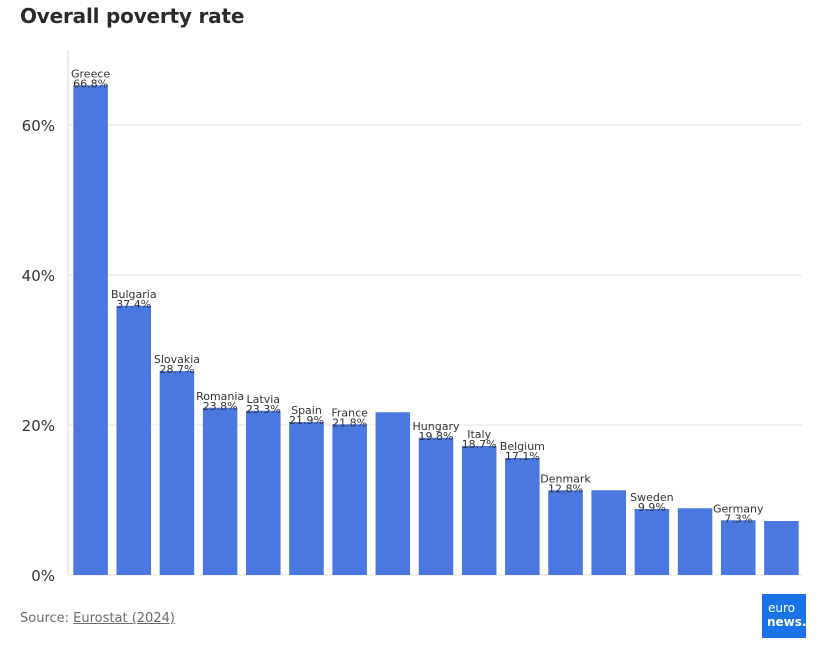  What do you see at coordinates (565, 488) in the screenshot?
I see `bar-value-label: 12.8%` at bounding box center [565, 488].